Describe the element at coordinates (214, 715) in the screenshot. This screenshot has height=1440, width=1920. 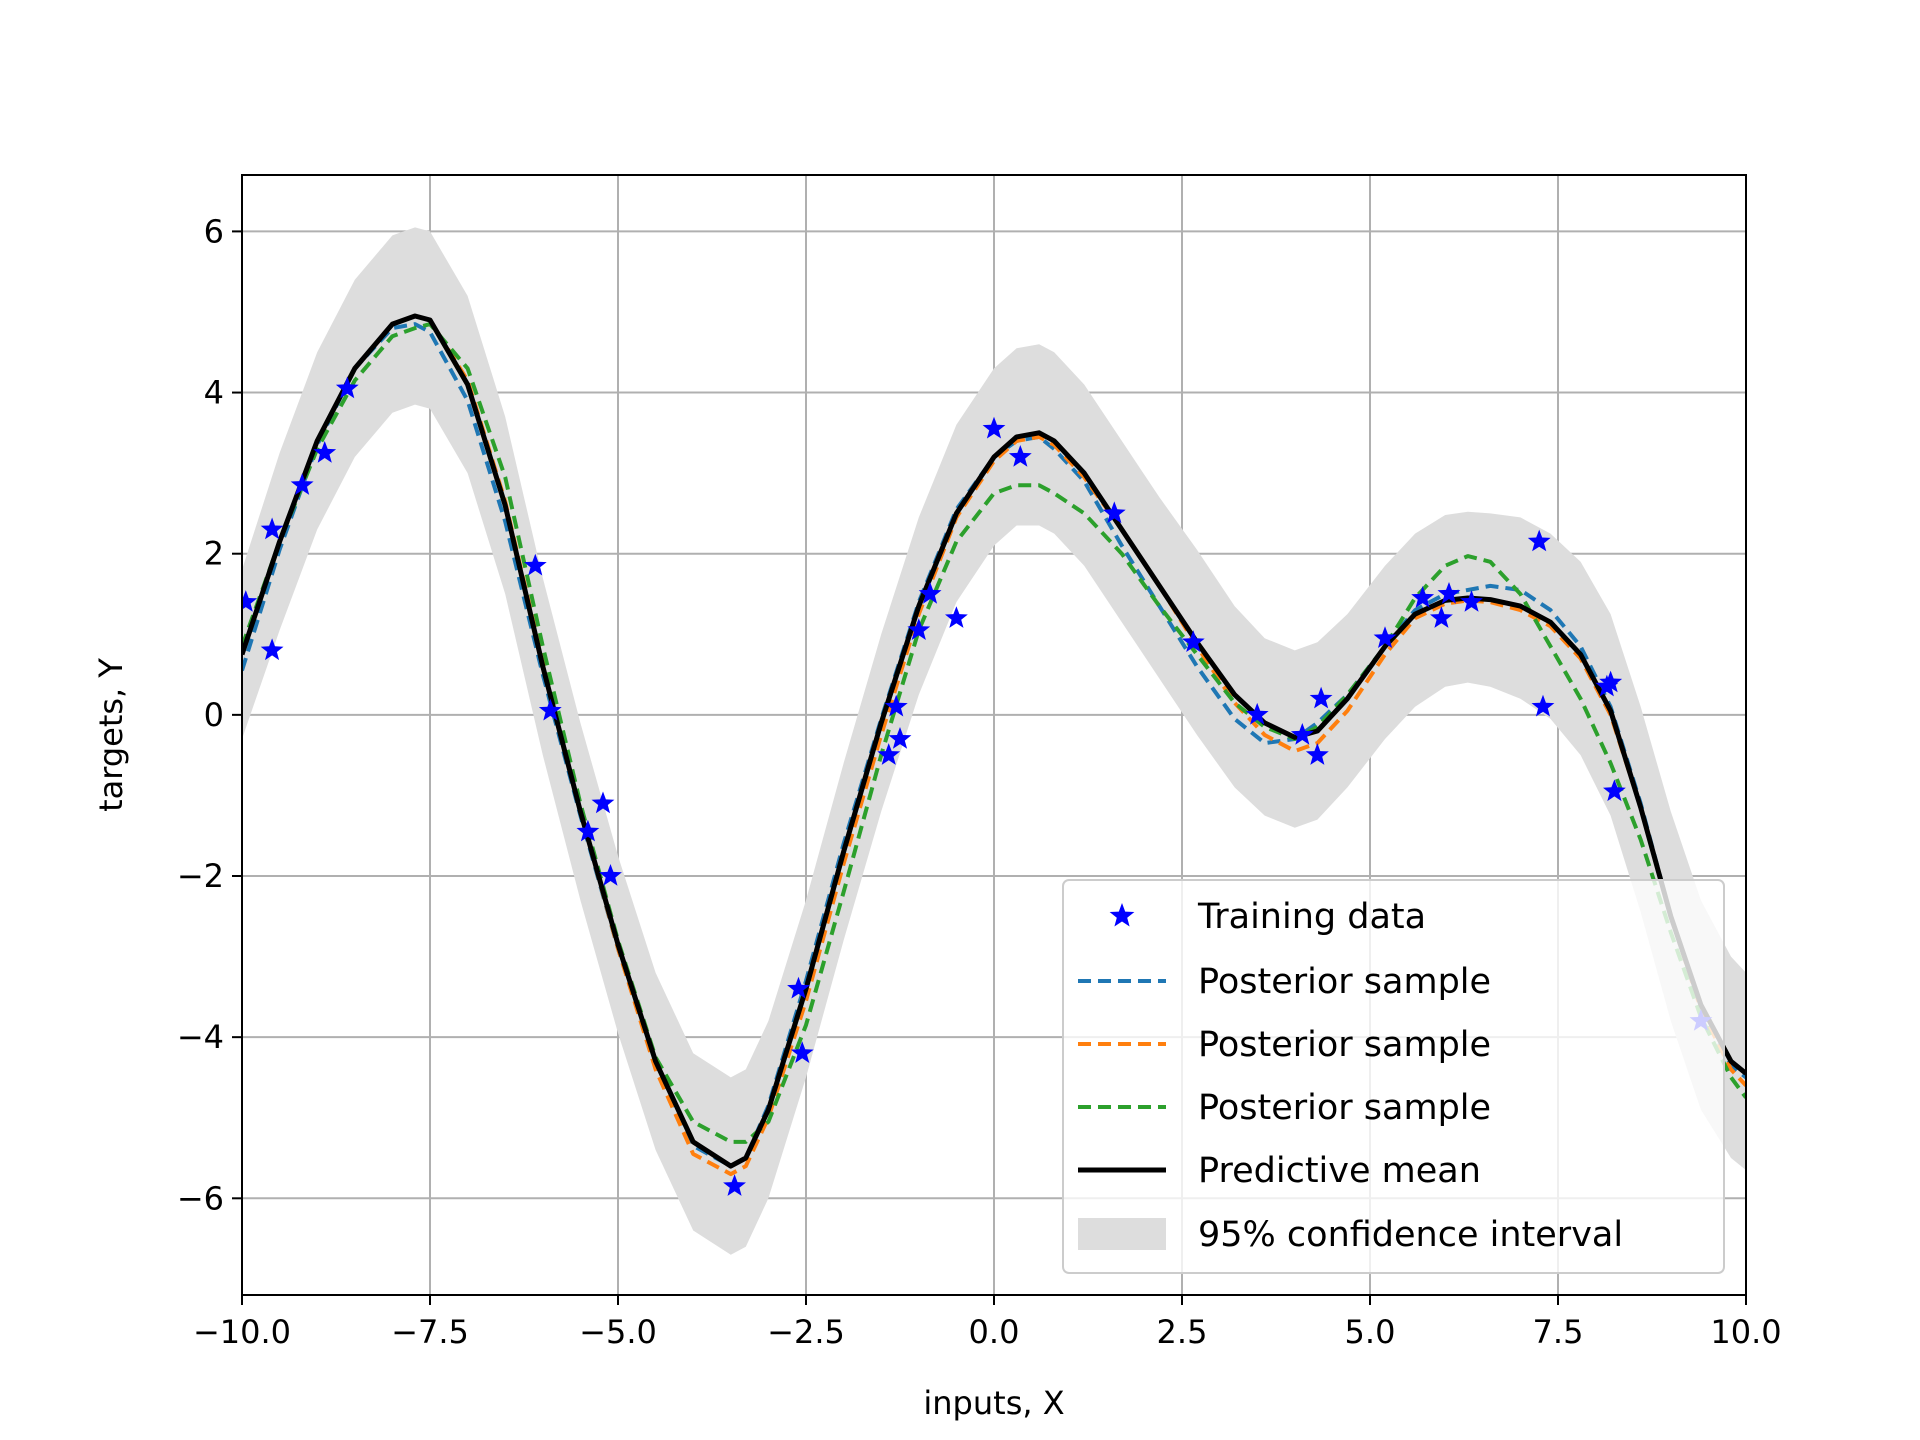
I see `y-tick-label: 0` at that location.